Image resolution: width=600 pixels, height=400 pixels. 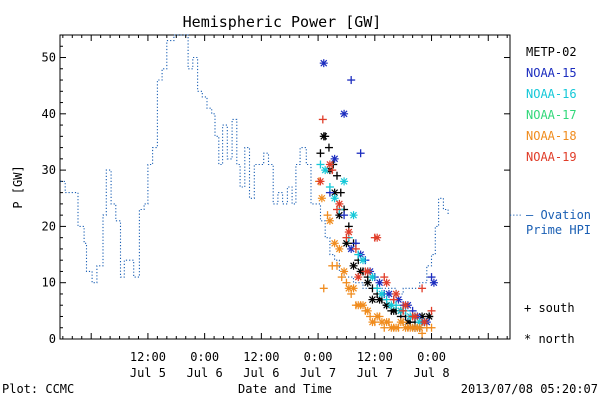 I want to click on chart-title: Hemispheric Power [GW], so click(x=282, y=22).